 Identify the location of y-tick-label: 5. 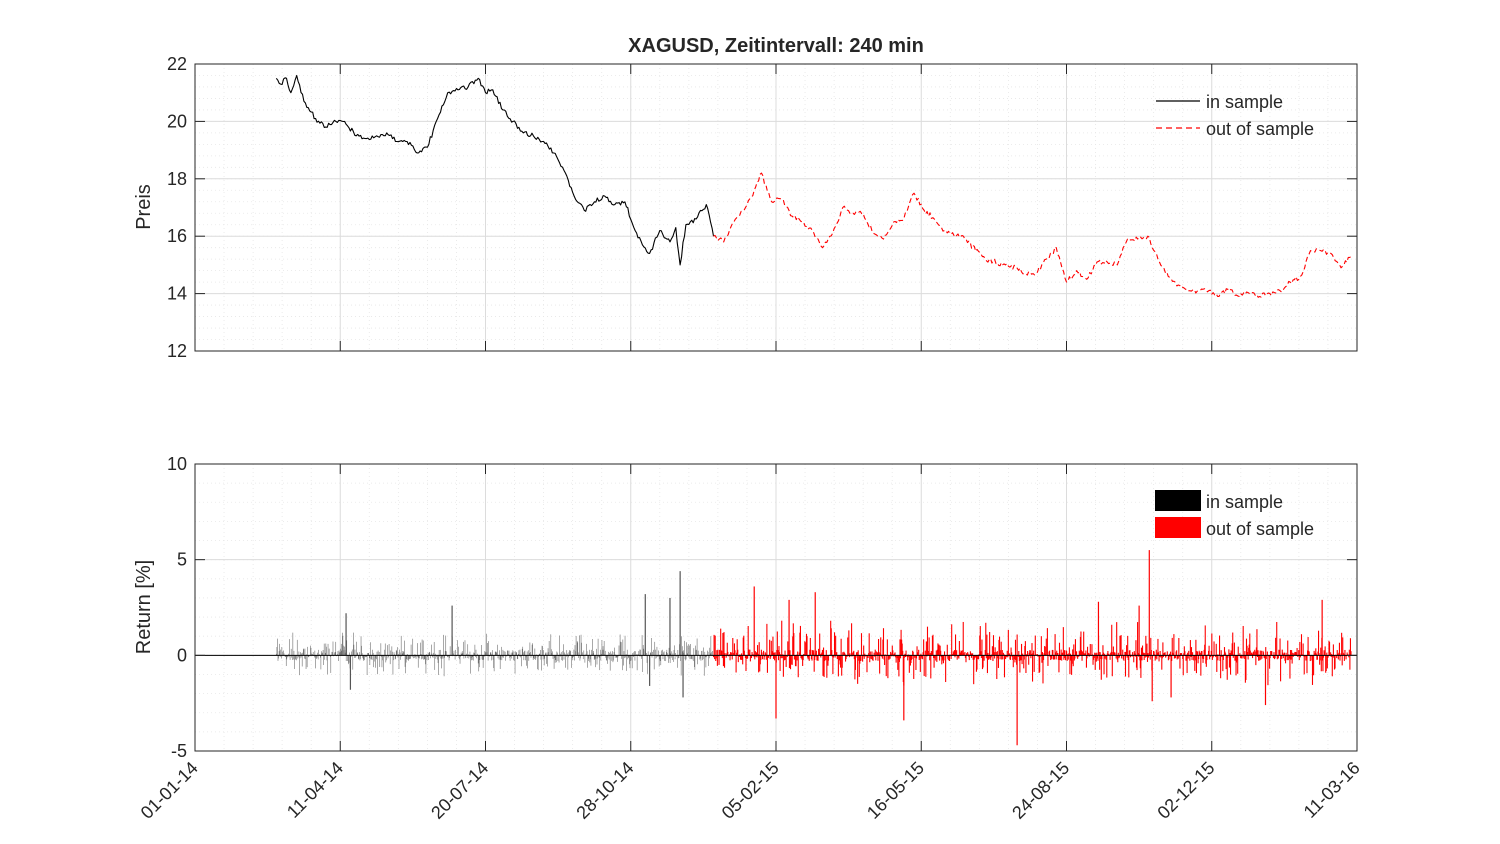
(182, 560).